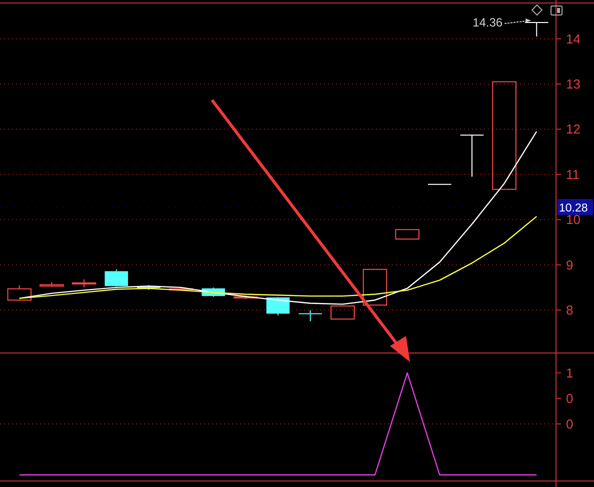 Image resolution: width=594 pixels, height=487 pixels. Describe the element at coordinates (570, 310) in the screenshot. I see `y-tick-label: 8` at that location.